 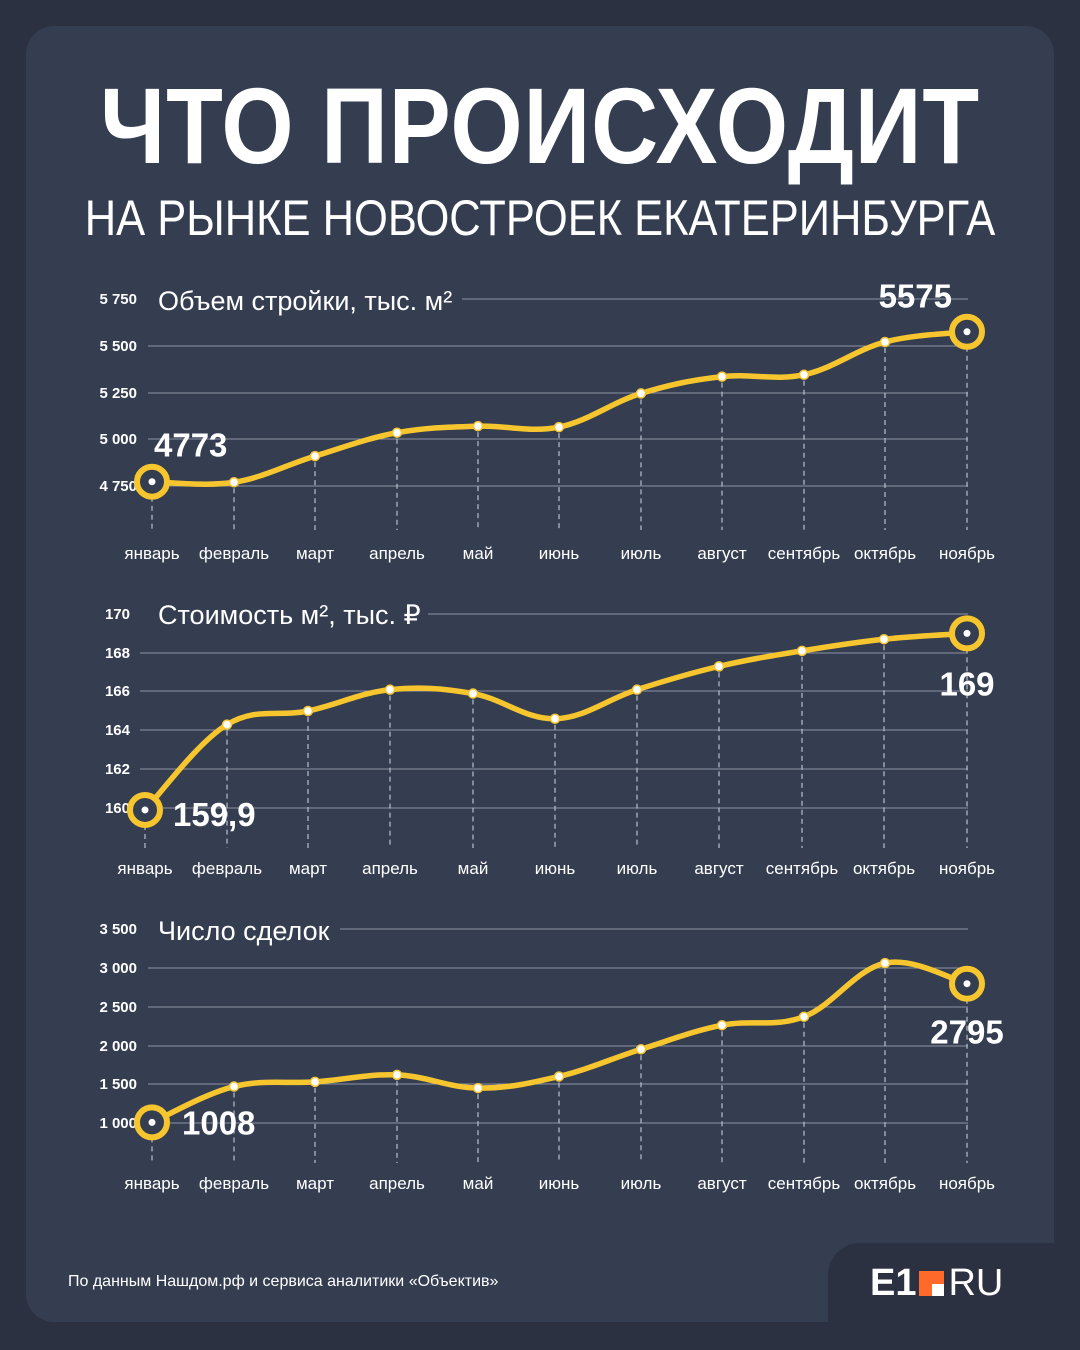 What do you see at coordinates (190, 445) in the screenshot?
I see `value-label: 4773` at bounding box center [190, 445].